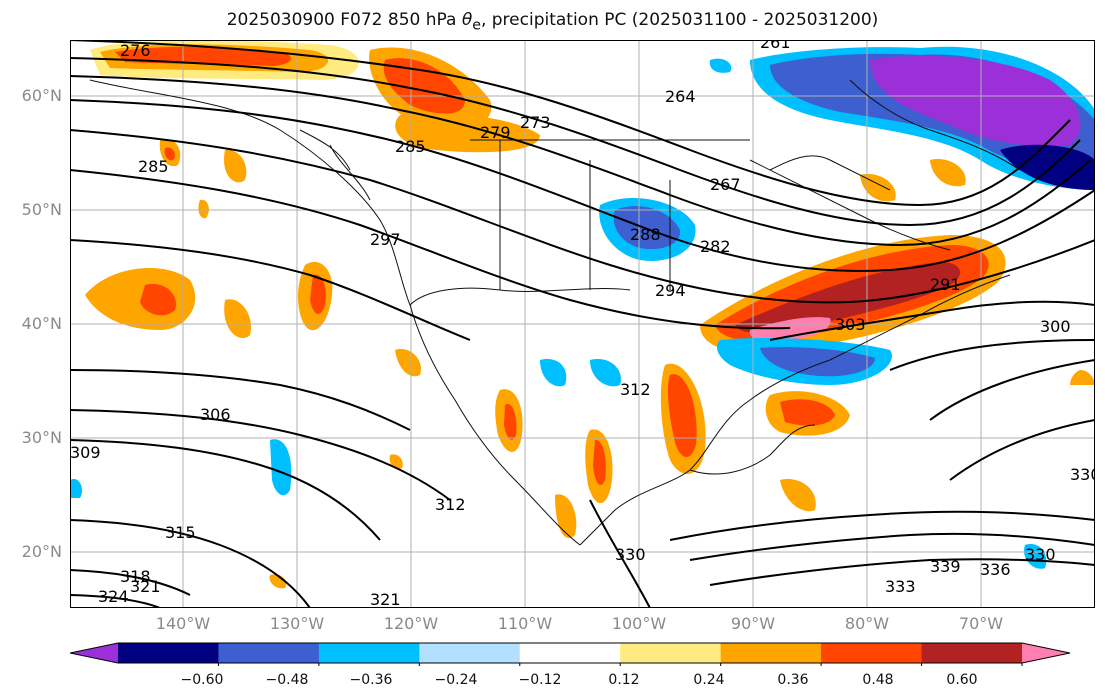 The width and height of the screenshot is (1105, 700). What do you see at coordinates (495, 132) in the screenshot?
I see `svg-text: 279` at bounding box center [495, 132].